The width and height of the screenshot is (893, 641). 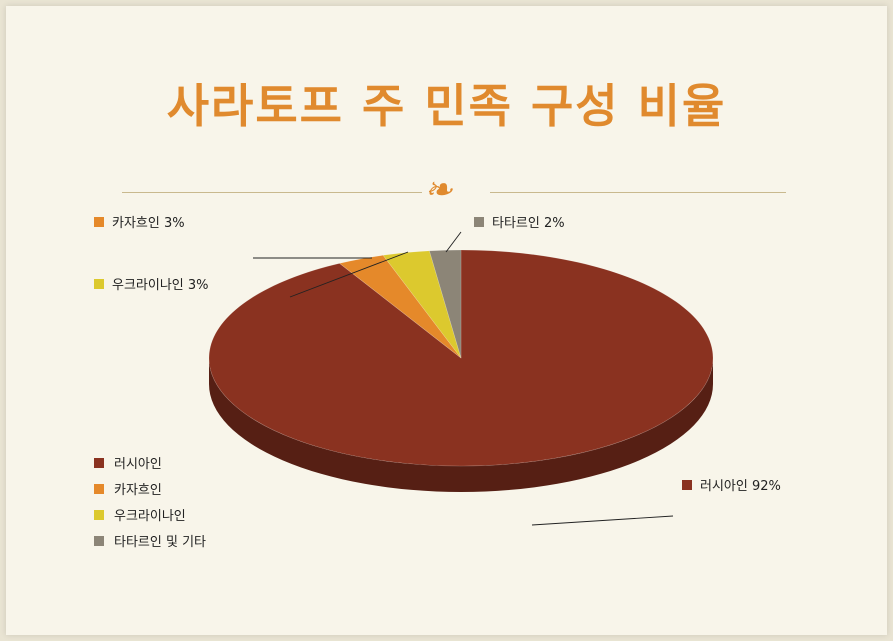 I want to click on divider-left, so click(x=272, y=192).